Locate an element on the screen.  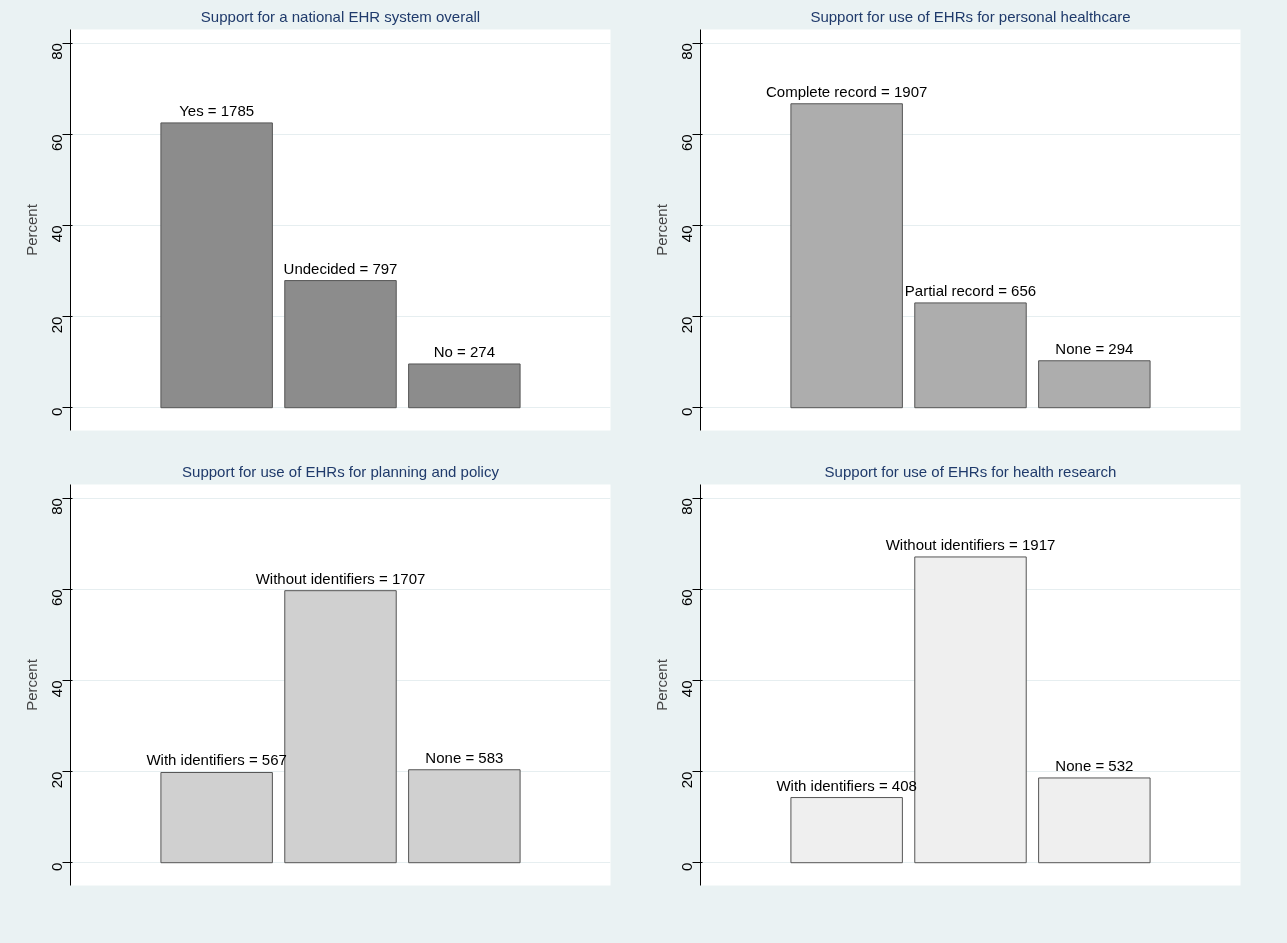
annotation: Yes = 1785 is located at coordinates (217, 110).